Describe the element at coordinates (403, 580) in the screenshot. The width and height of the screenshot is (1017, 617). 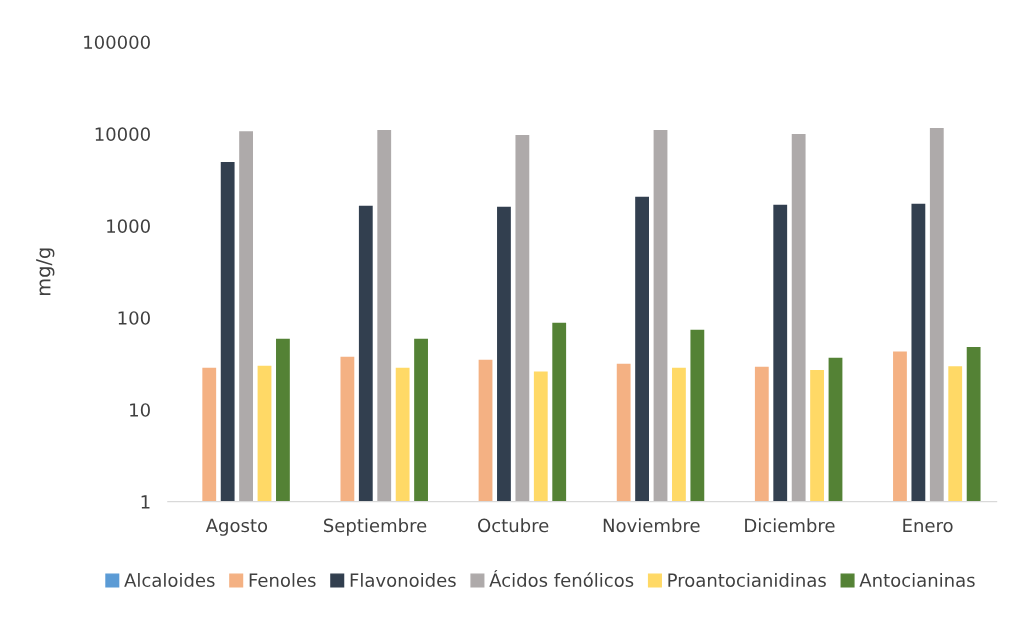
I see `legend-label: Flavonoides` at that location.